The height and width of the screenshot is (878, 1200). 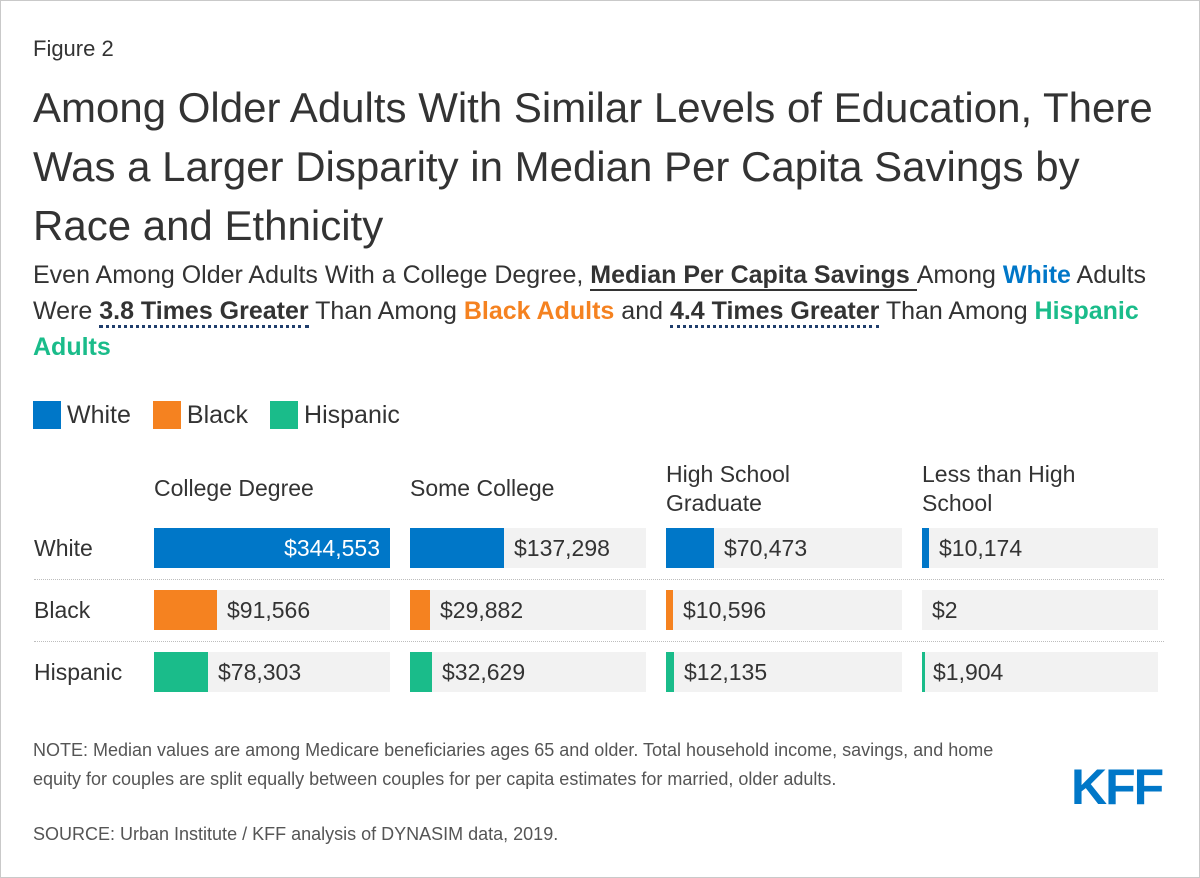 What do you see at coordinates (73, 48) in the screenshot?
I see `figure-label: Figure 2` at bounding box center [73, 48].